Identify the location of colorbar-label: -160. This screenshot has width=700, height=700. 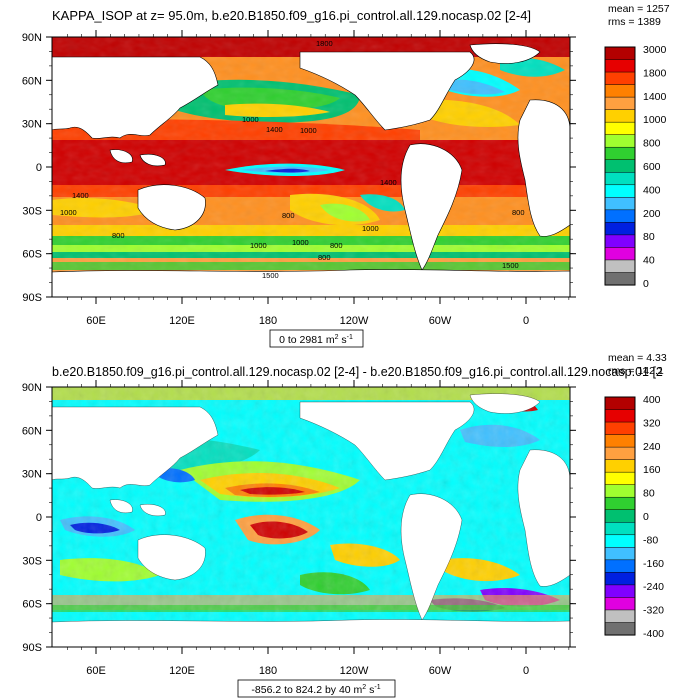
(653, 564).